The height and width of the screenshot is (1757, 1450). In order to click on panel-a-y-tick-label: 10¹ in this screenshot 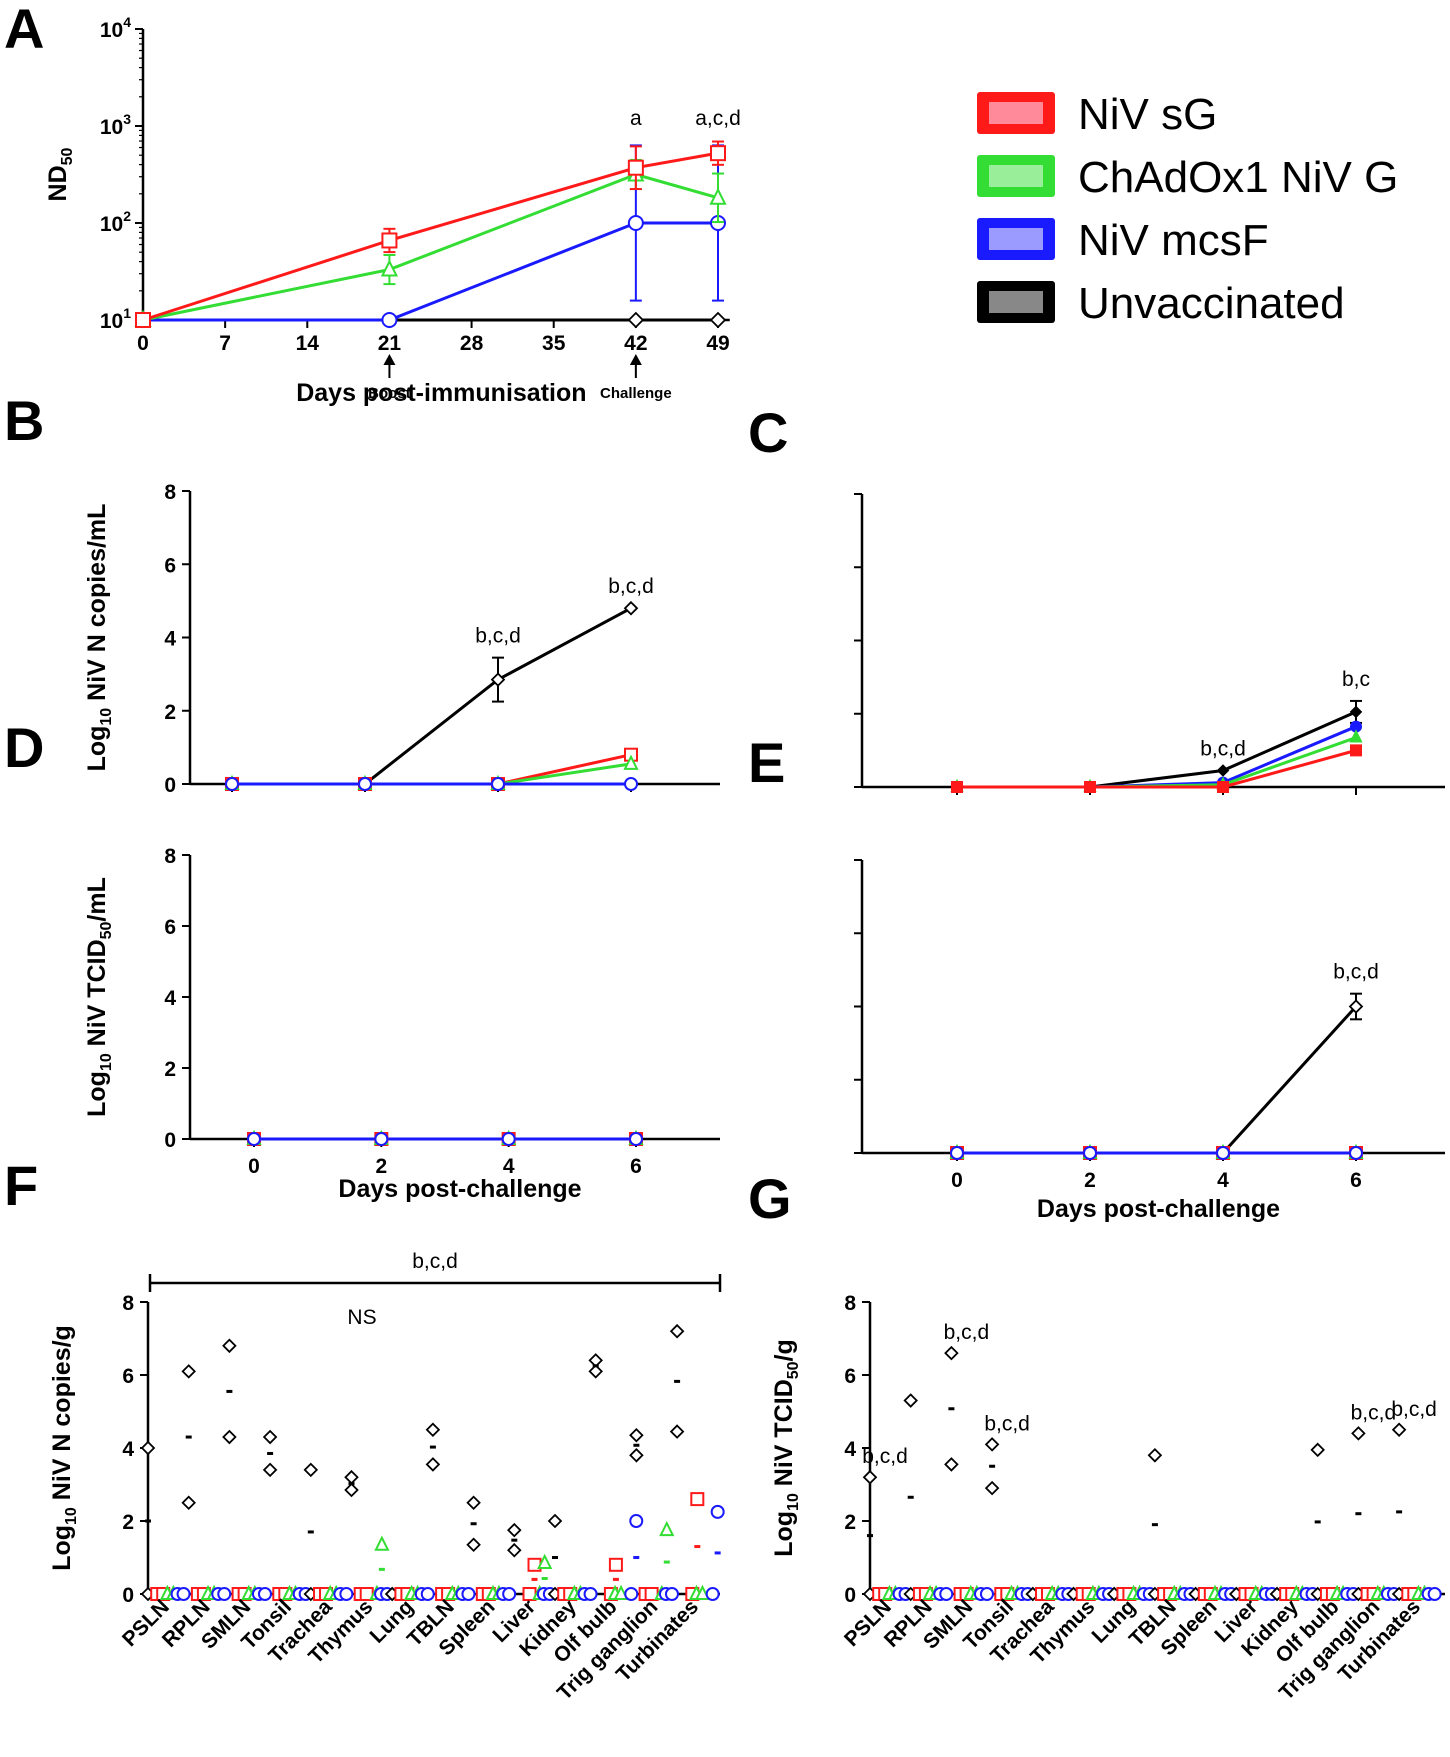, I will do `click(115, 319)`.